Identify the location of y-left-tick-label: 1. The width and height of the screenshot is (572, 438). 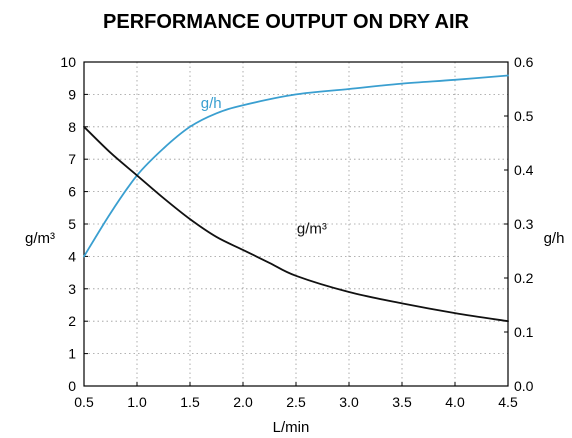
(72, 354).